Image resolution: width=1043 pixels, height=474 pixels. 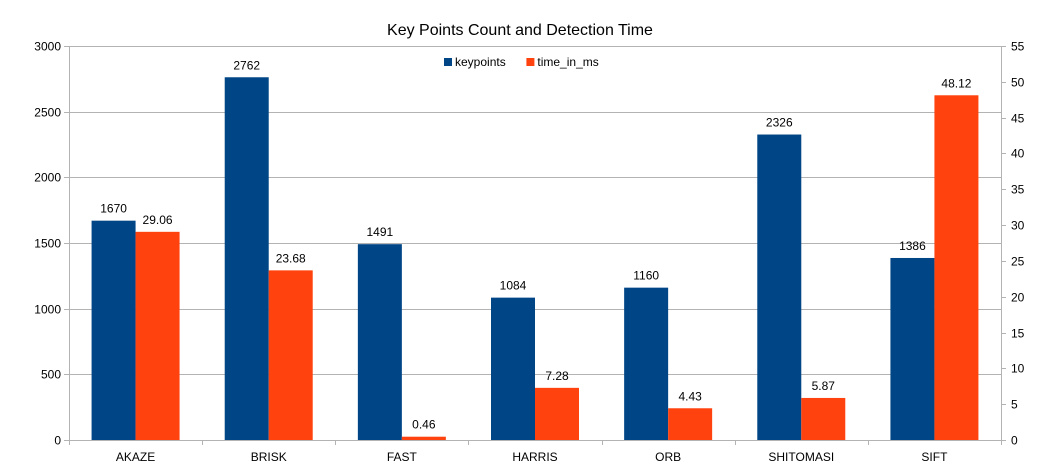 What do you see at coordinates (690, 396) in the screenshot?
I see `data-label-time_in_ms: 4.43` at bounding box center [690, 396].